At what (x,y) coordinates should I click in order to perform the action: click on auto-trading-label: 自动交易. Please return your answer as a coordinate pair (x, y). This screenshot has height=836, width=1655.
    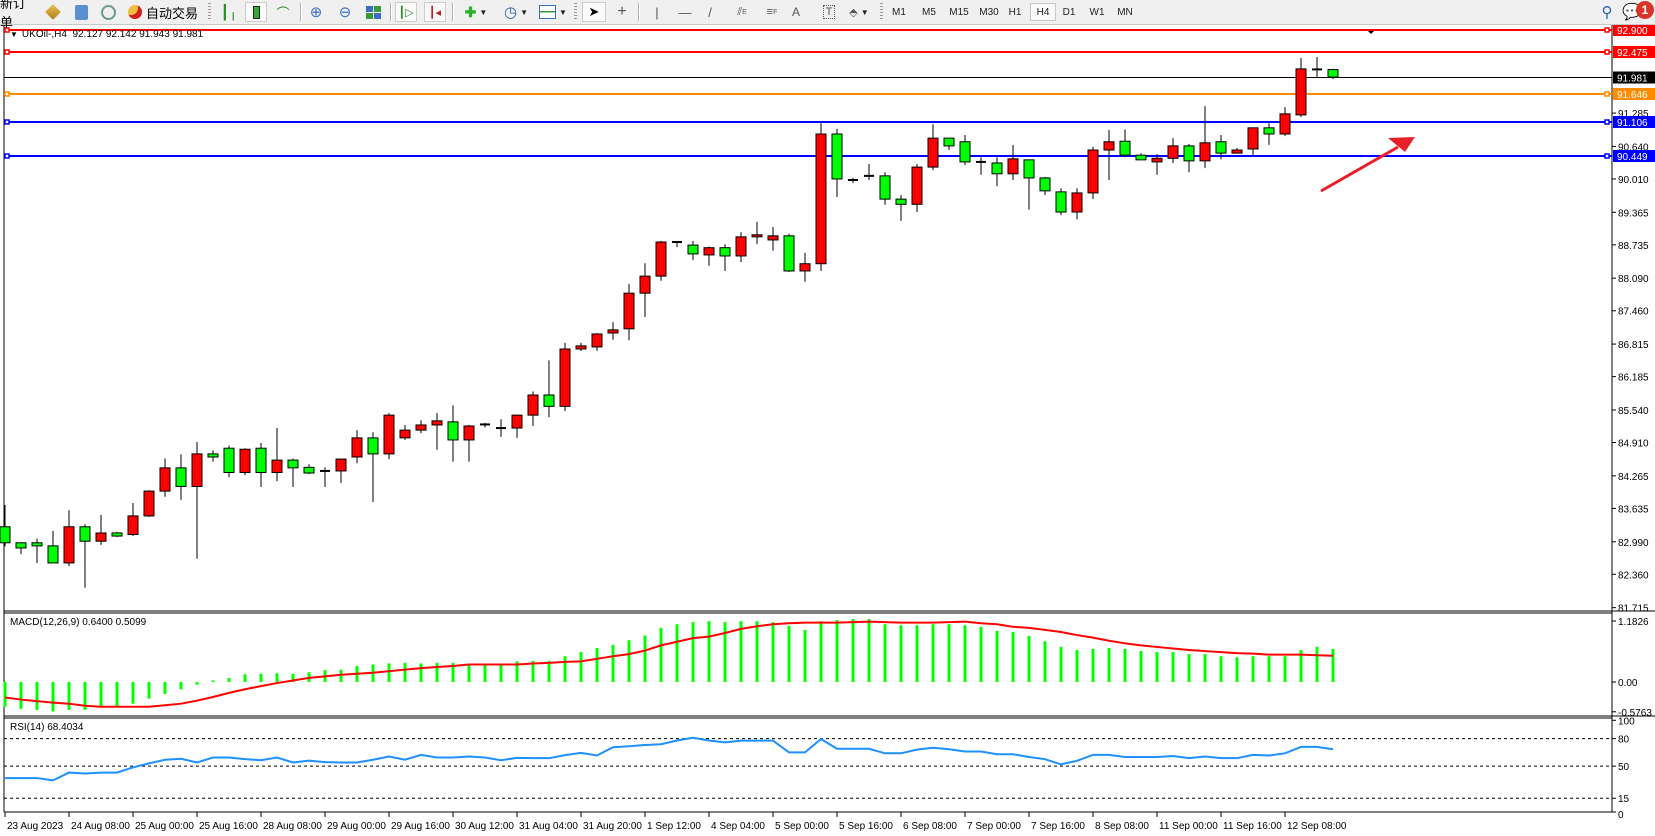
    Looking at the image, I should click on (172, 13).